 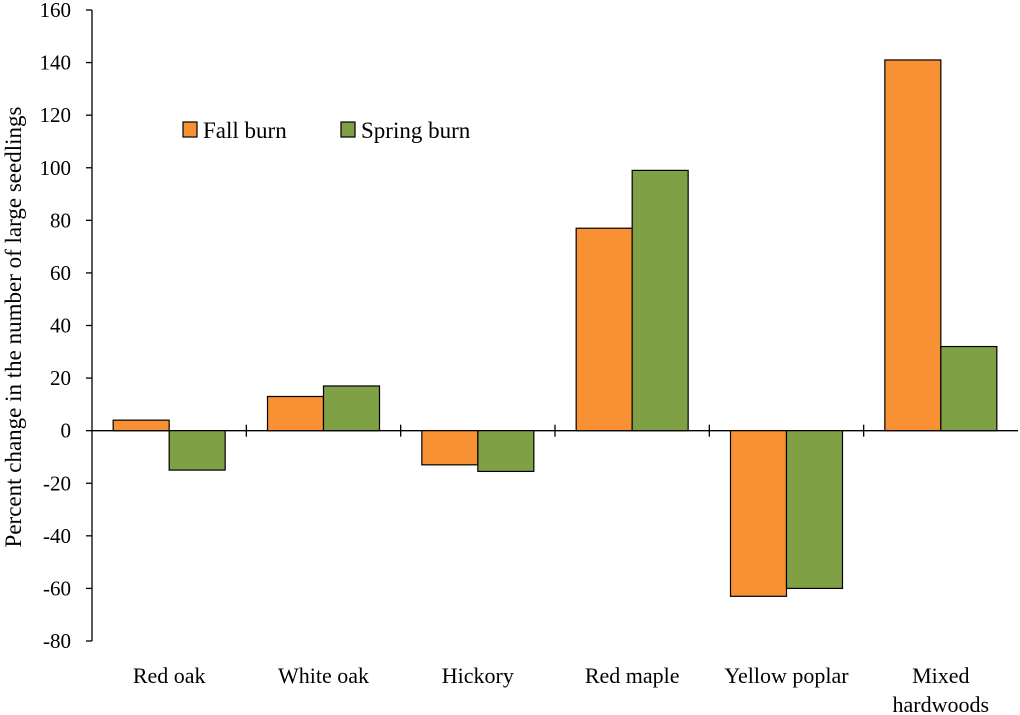 I want to click on category-label: Mixed, so click(x=940, y=675).